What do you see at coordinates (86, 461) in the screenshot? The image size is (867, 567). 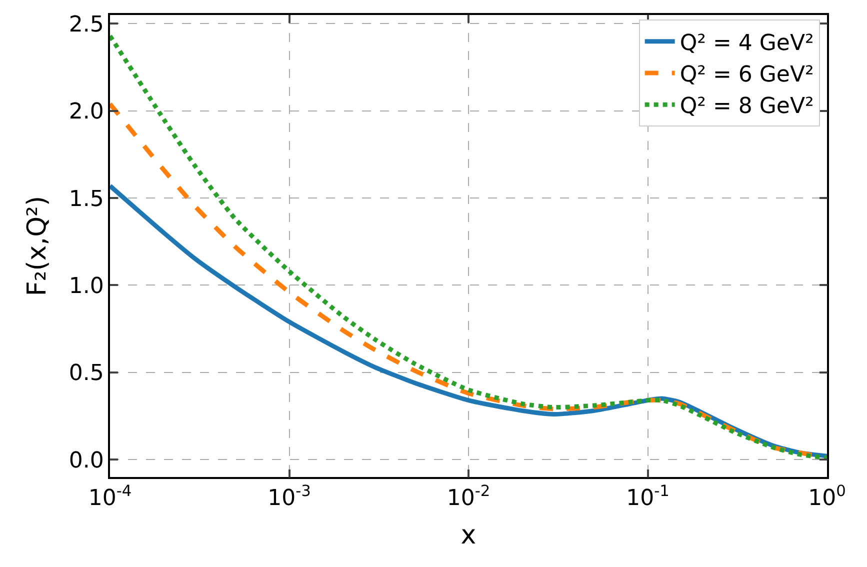 I see `y-tick-label: 0.0` at bounding box center [86, 461].